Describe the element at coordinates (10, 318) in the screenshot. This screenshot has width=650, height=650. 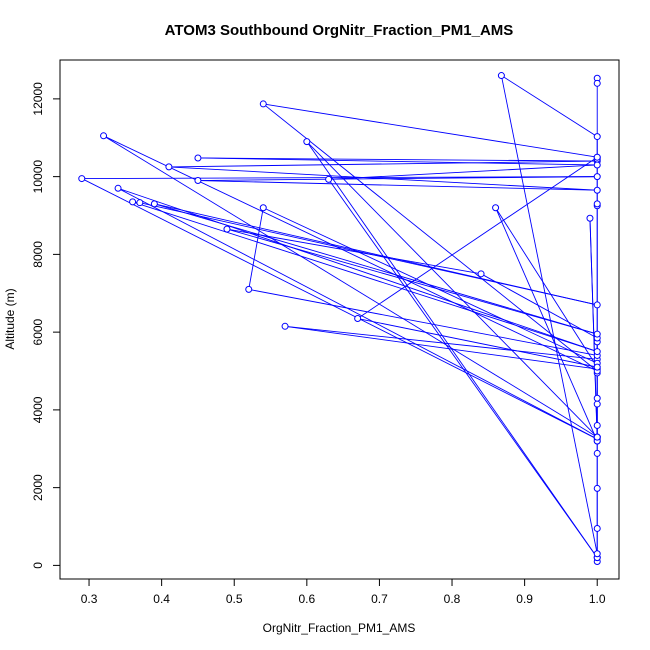
I see `y-axis-label: Altitude (m)` at that location.